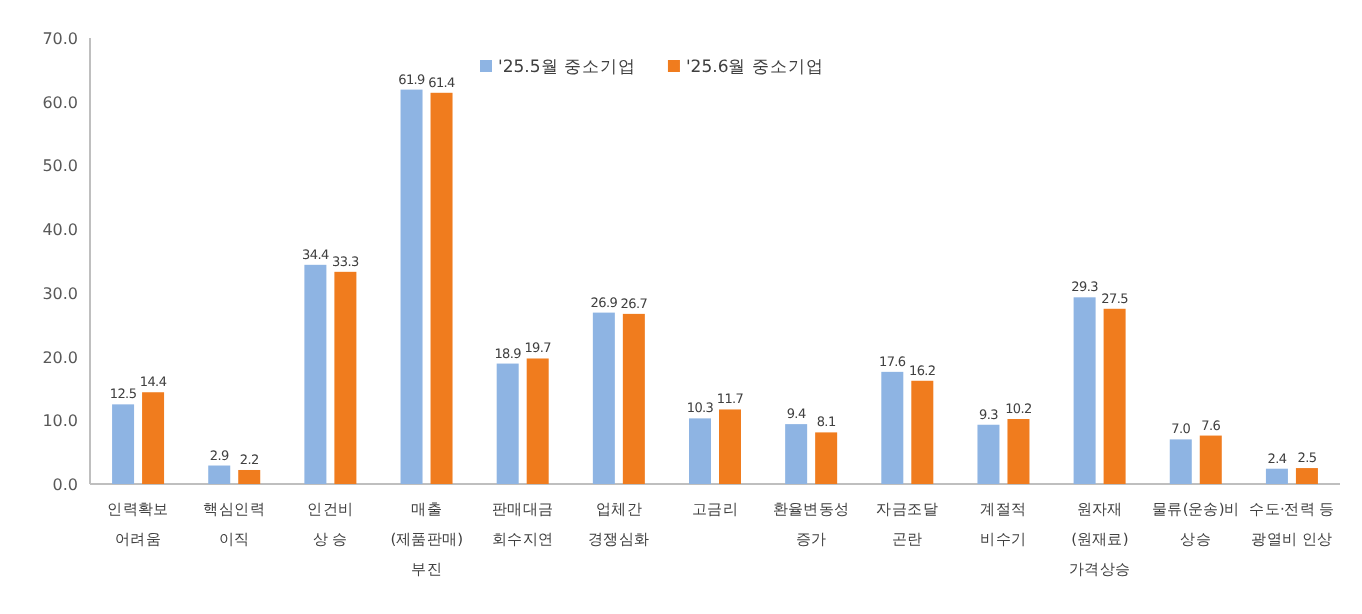 The width and height of the screenshot is (1362, 614). What do you see at coordinates (60, 421) in the screenshot?
I see `y-tick-label: 10.0` at bounding box center [60, 421].